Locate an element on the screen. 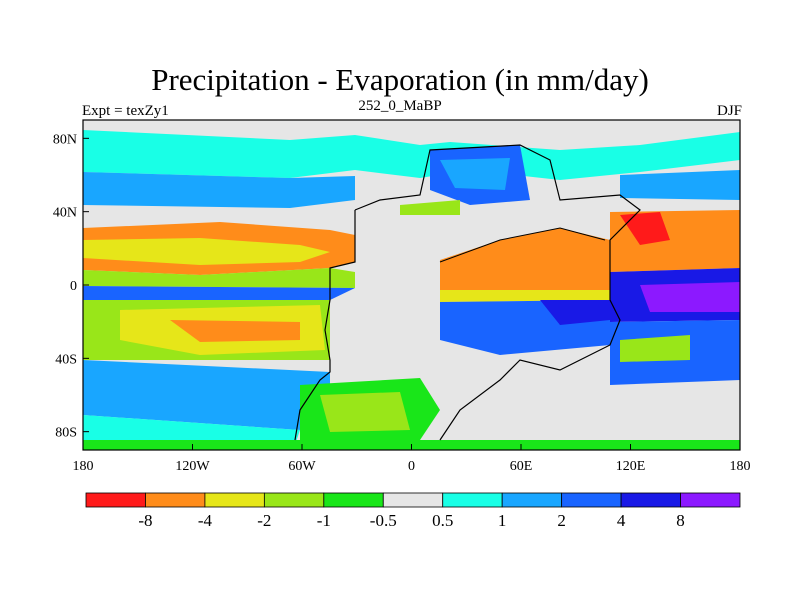 This screenshot has width=800, height=600. y-tick-label: 0 is located at coordinates (73, 286).